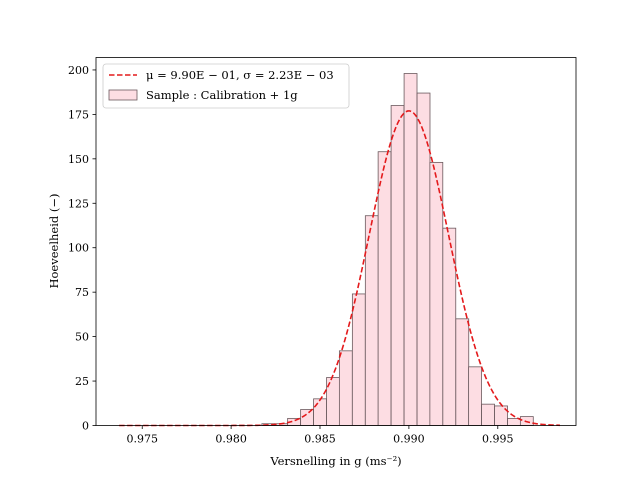 Image resolution: width=640 pixels, height=478 pixels. I want to click on x-axis-label: Versnelling in g (ms⁻²), so click(335, 461).